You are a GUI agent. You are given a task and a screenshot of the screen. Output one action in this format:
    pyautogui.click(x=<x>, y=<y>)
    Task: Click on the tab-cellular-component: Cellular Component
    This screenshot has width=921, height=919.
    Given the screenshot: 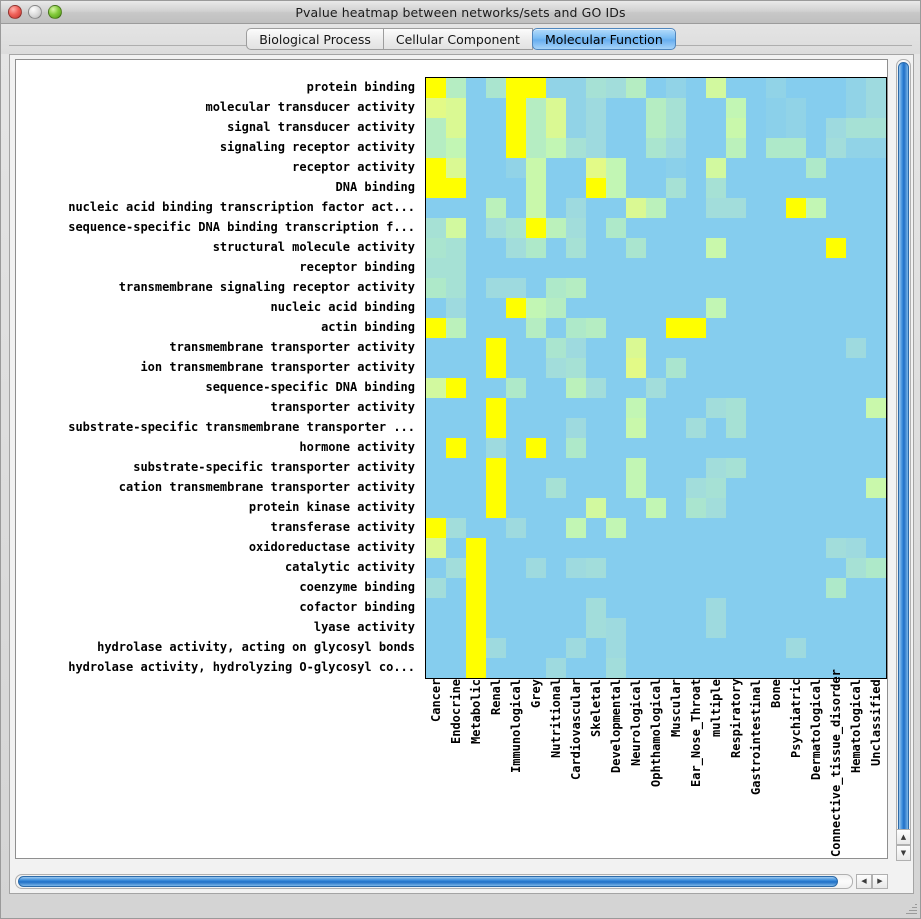 What is the action you would take?
    pyautogui.click(x=458, y=39)
    